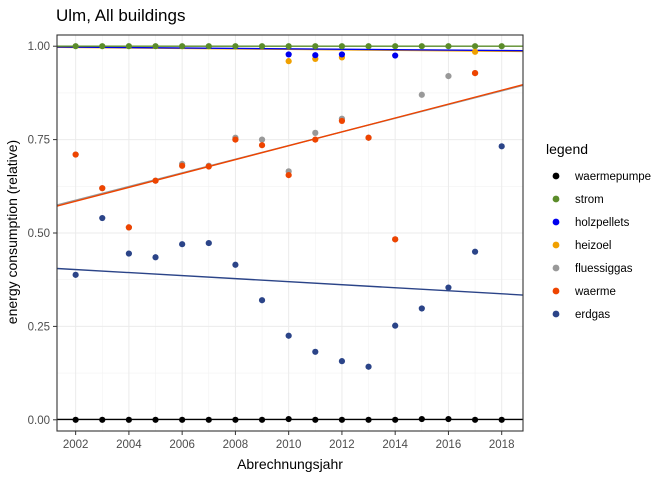  I want to click on y-tick-label: 0.25, so click(39, 327).